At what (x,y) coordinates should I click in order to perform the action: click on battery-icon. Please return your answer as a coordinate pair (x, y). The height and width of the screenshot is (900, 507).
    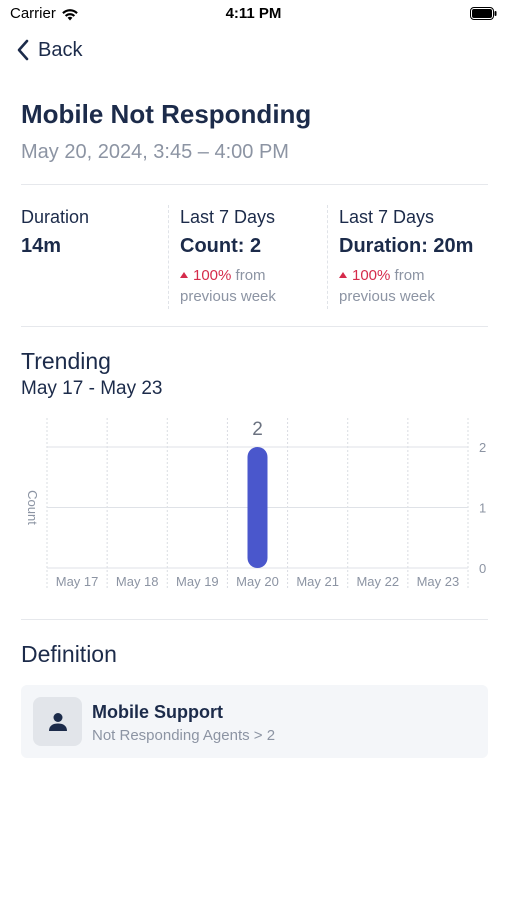
    Looking at the image, I should click on (483, 13).